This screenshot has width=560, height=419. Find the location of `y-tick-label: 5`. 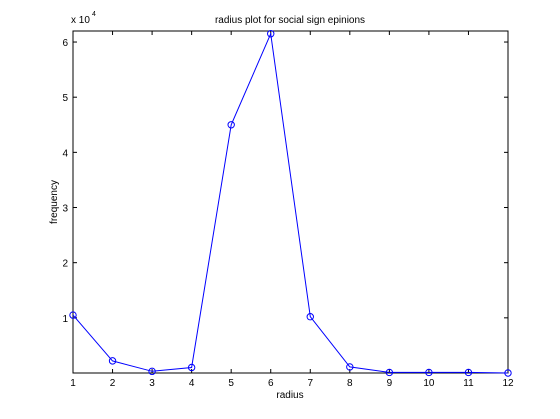

y-tick-label: 5 is located at coordinates (65, 98).